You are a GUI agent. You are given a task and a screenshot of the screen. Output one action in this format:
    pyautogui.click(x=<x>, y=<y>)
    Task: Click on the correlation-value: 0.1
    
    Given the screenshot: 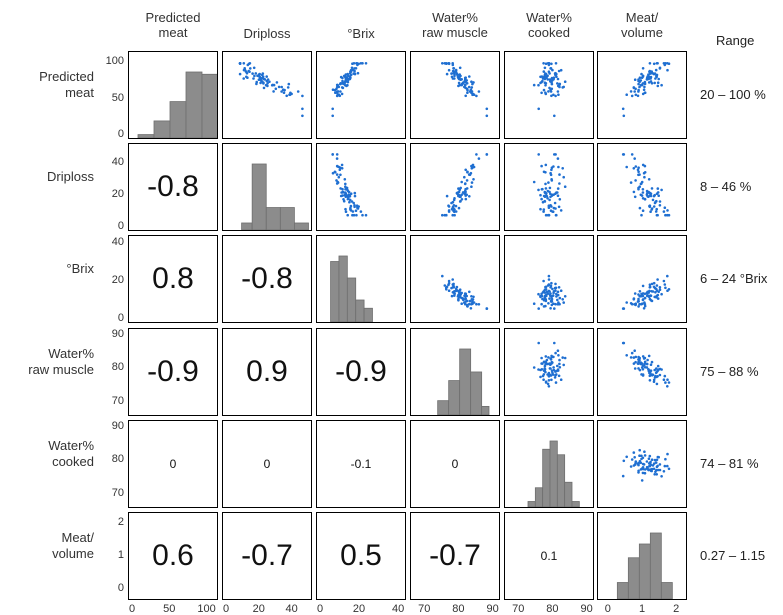 What is the action you would take?
    pyautogui.click(x=549, y=556)
    